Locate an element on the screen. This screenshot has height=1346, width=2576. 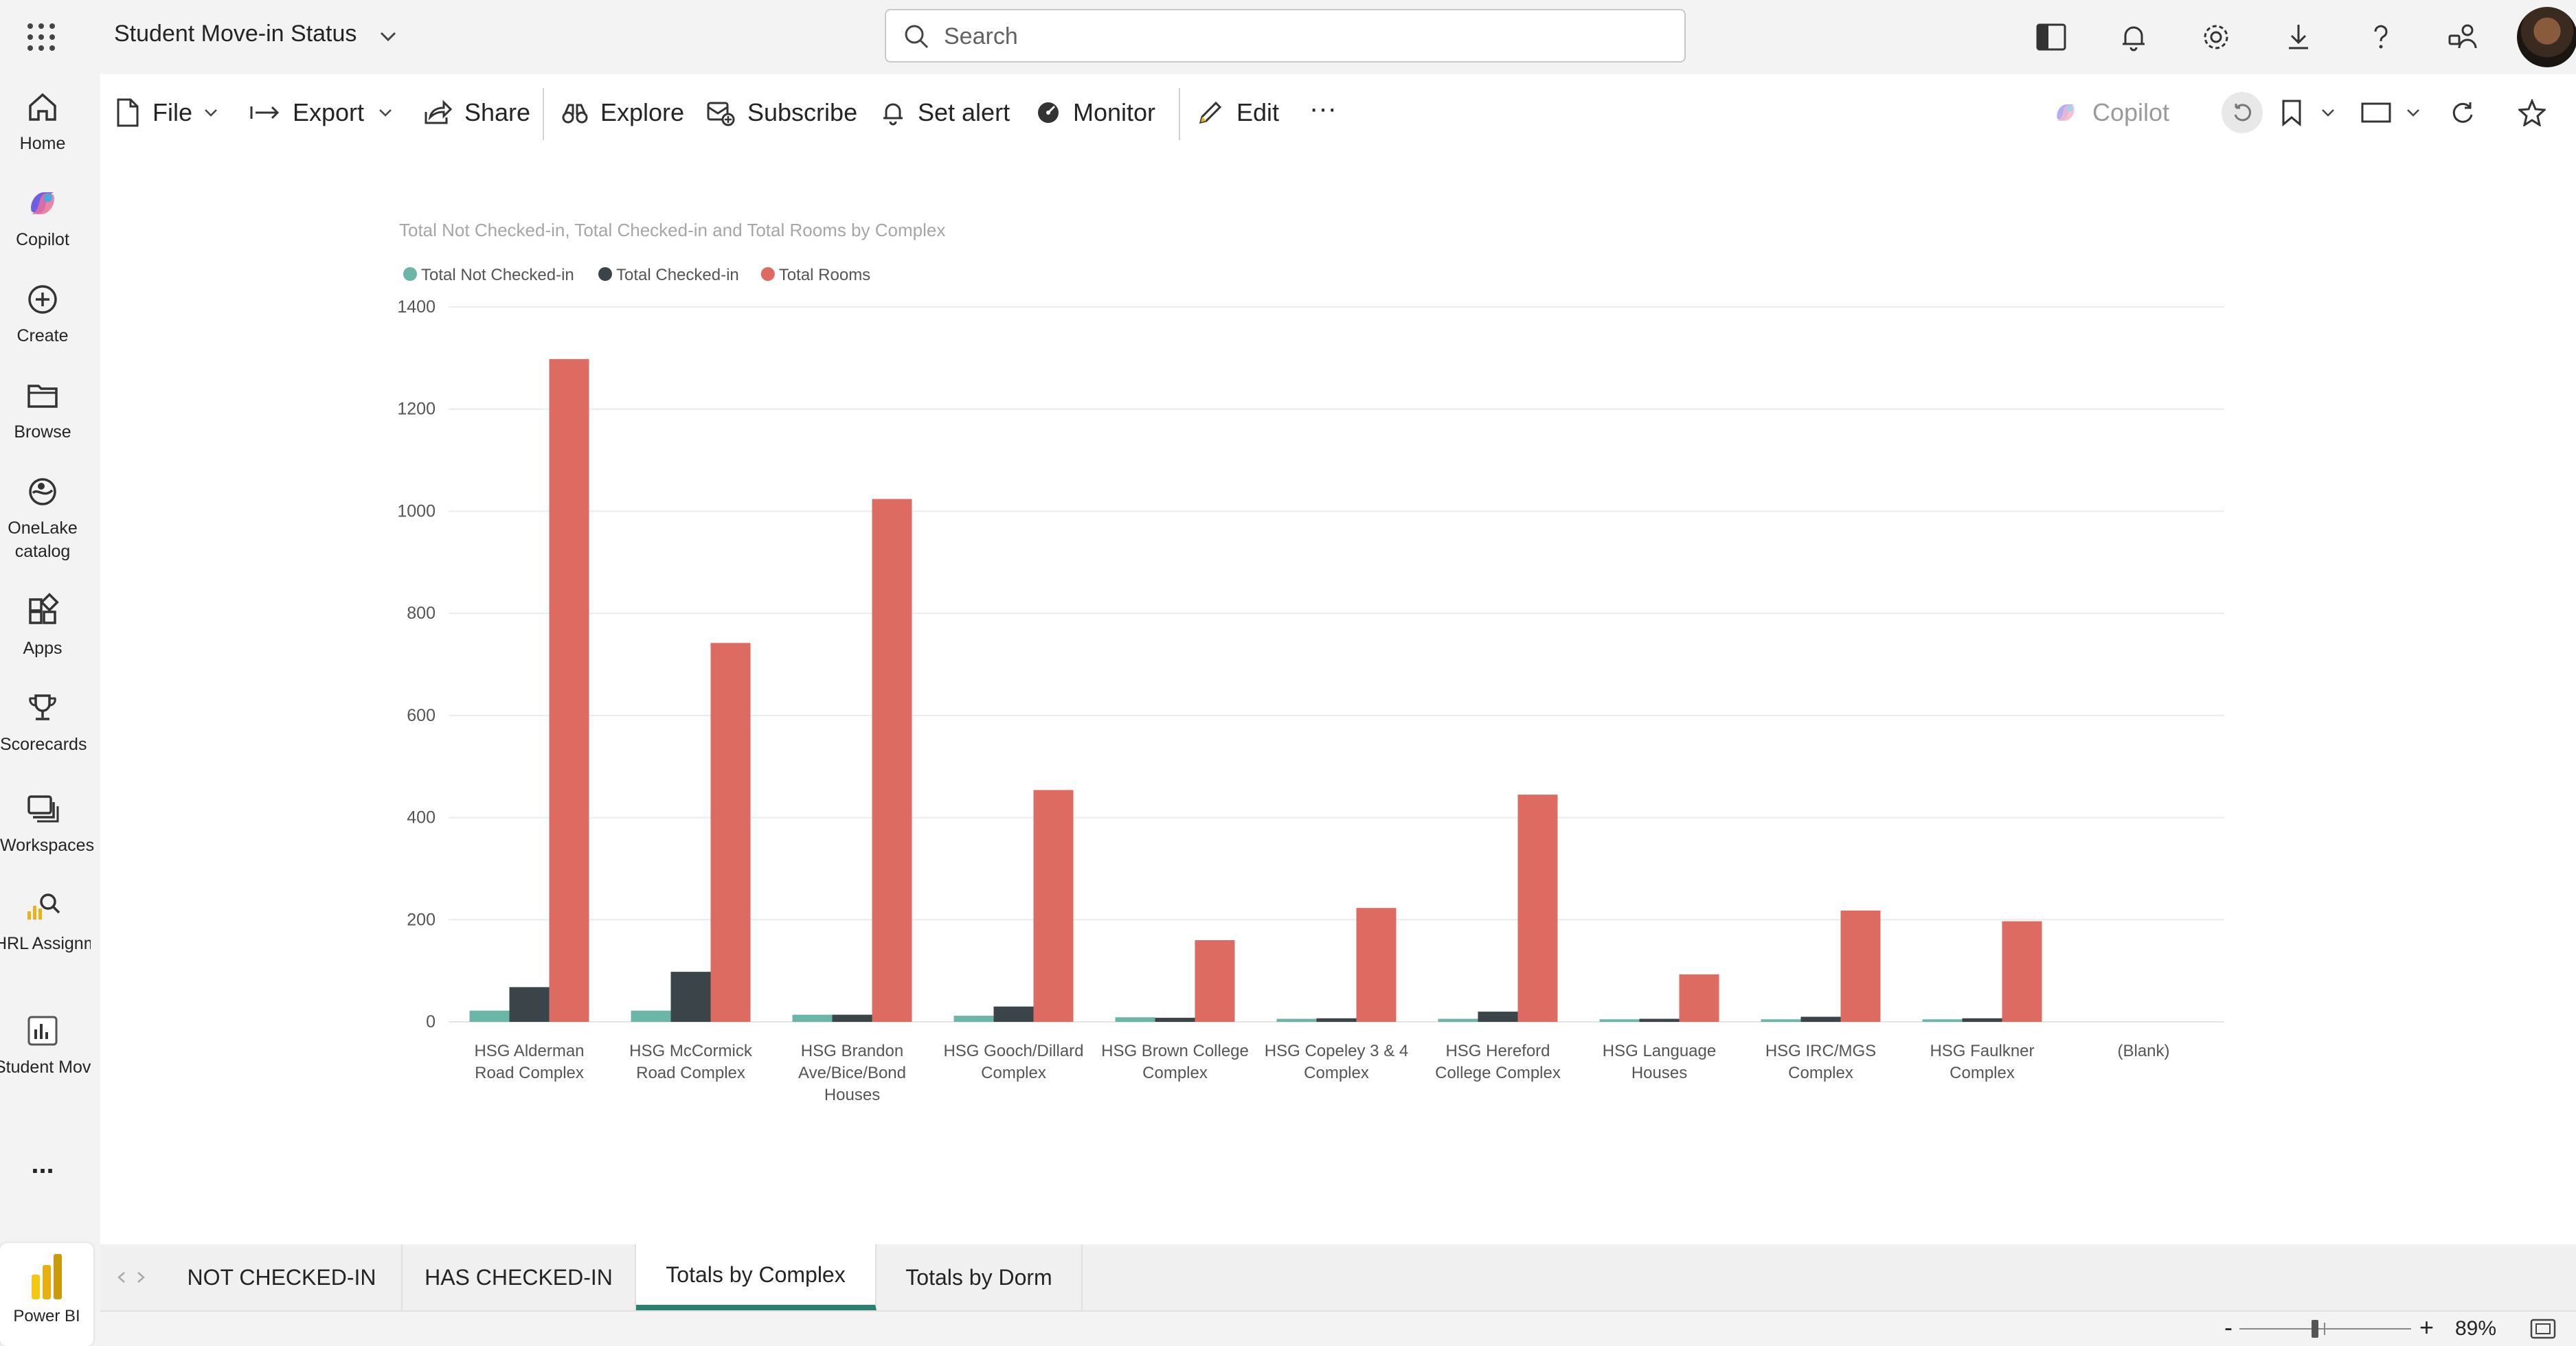
power-bi-switcher: Power BI is located at coordinates (46, 1294).